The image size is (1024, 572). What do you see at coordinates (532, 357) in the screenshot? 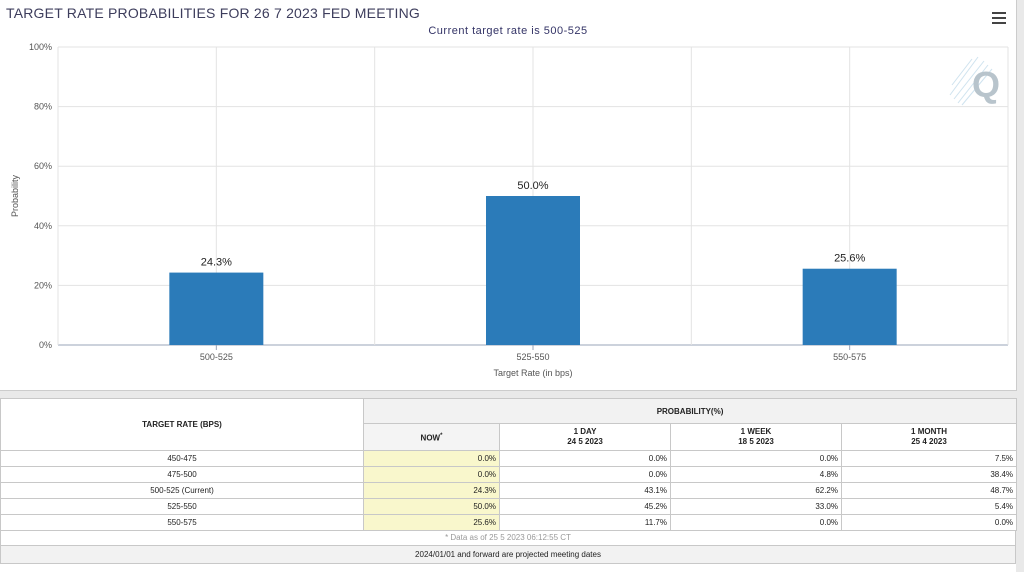
I see `x-tick-label: 525-550` at bounding box center [532, 357].